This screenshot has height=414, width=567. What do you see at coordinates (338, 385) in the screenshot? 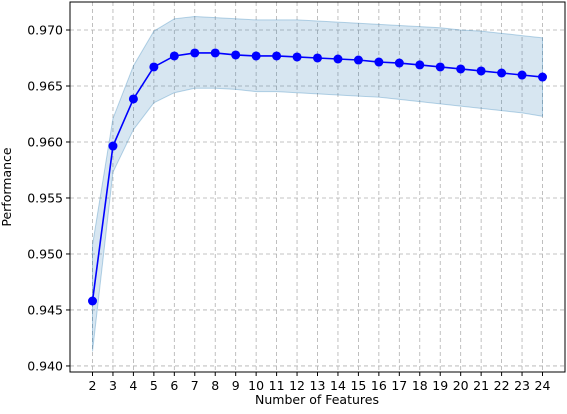
I see `x-tick-label: 14` at bounding box center [338, 385].